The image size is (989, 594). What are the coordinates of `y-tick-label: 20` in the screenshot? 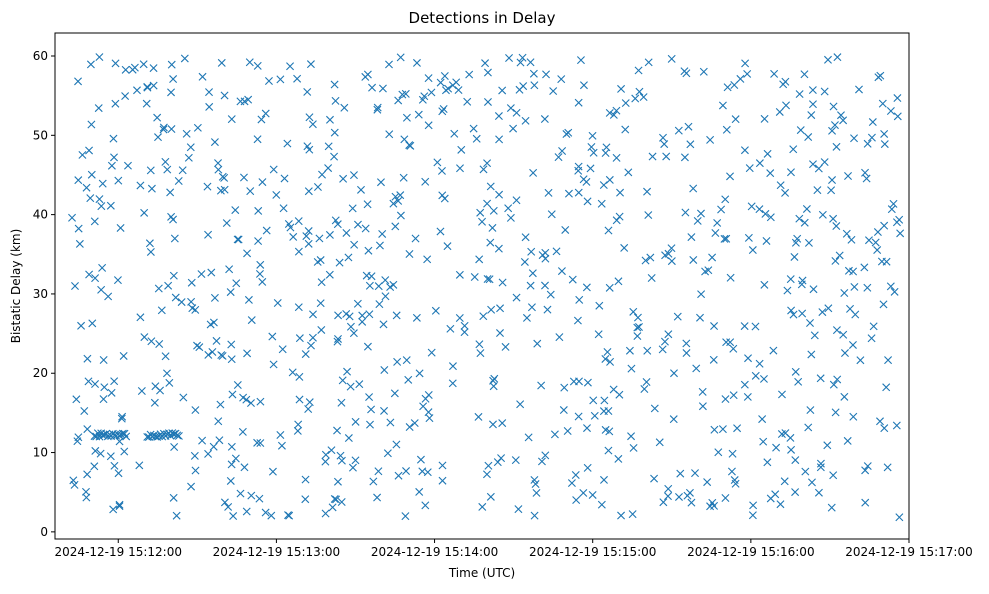 It's located at (40, 373).